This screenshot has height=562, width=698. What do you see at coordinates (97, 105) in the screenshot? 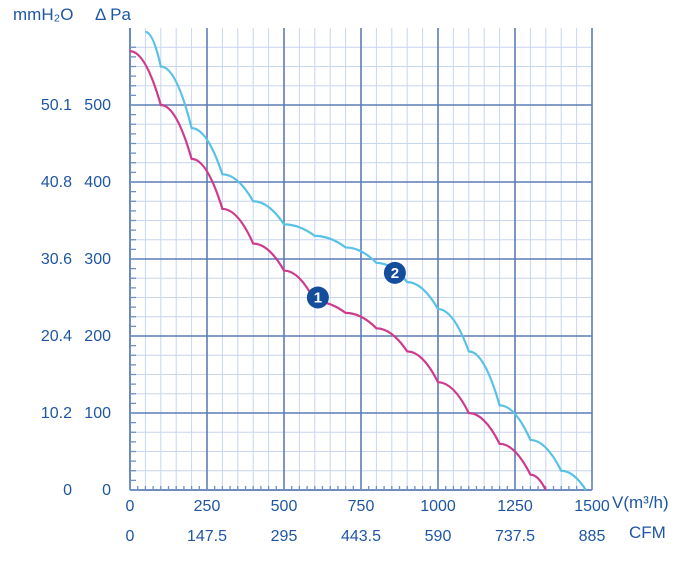
I see `y-primary-tick-label: 500` at bounding box center [97, 105].